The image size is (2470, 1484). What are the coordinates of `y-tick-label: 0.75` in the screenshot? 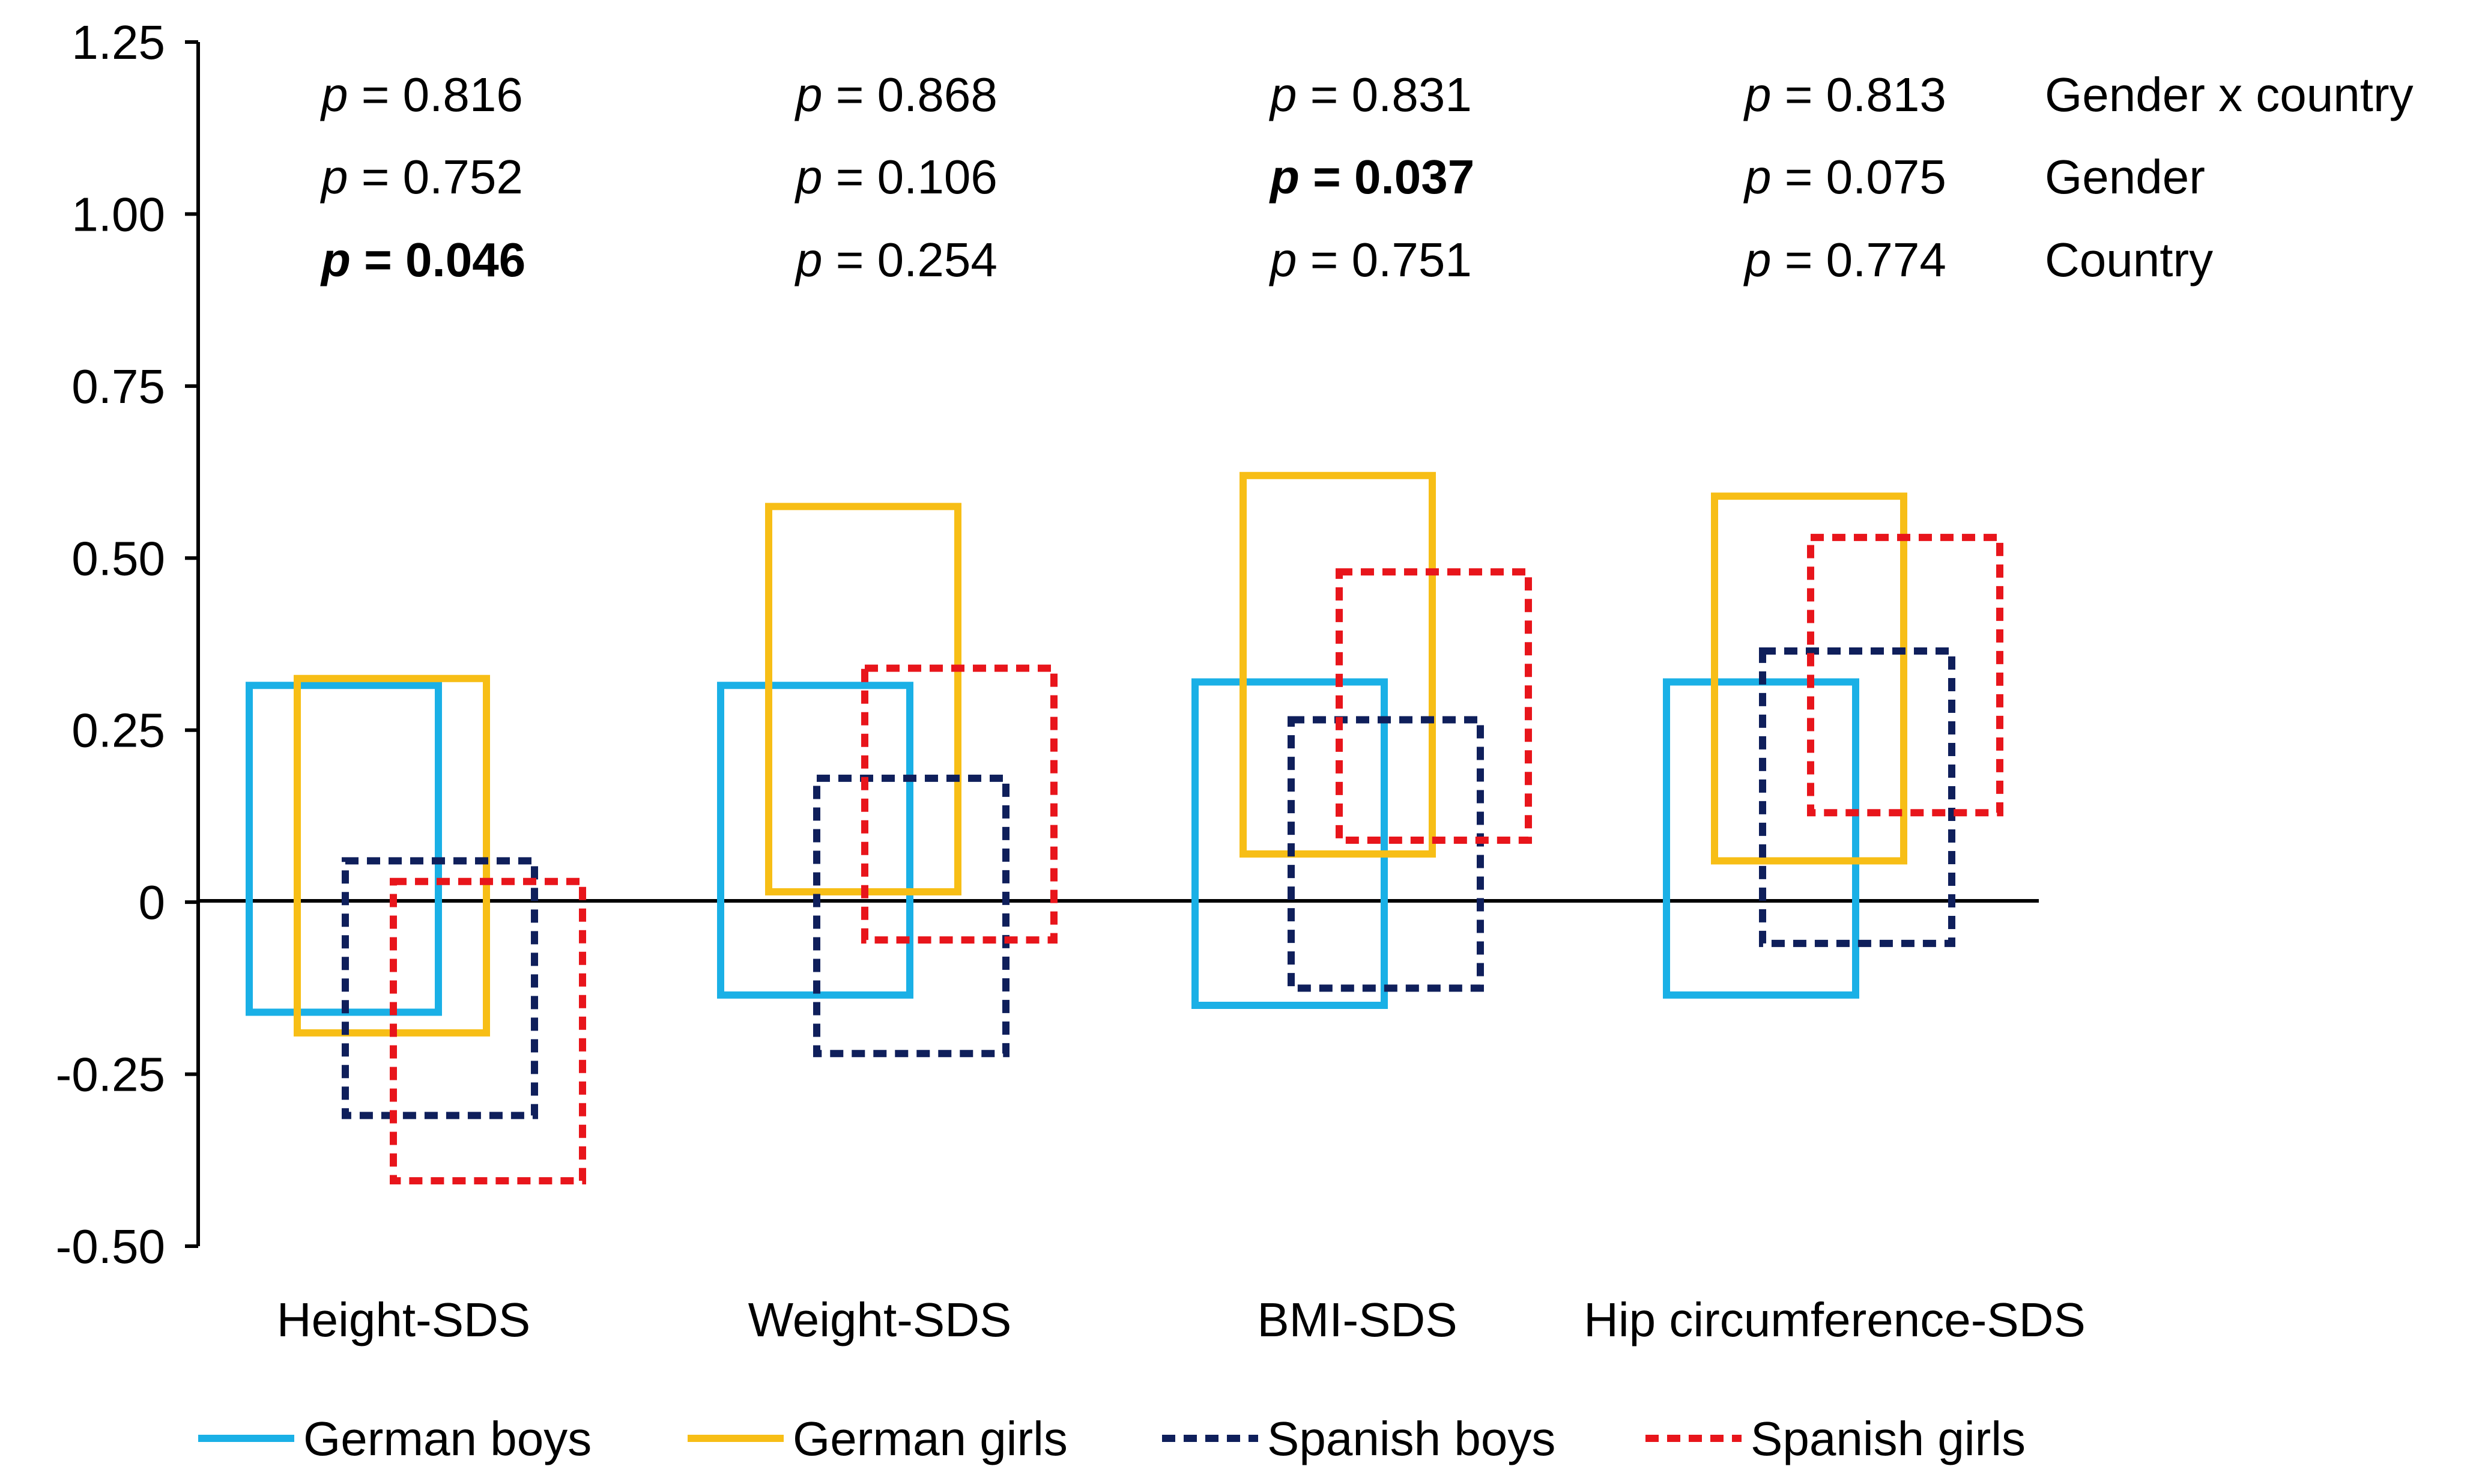 It's located at (118, 386).